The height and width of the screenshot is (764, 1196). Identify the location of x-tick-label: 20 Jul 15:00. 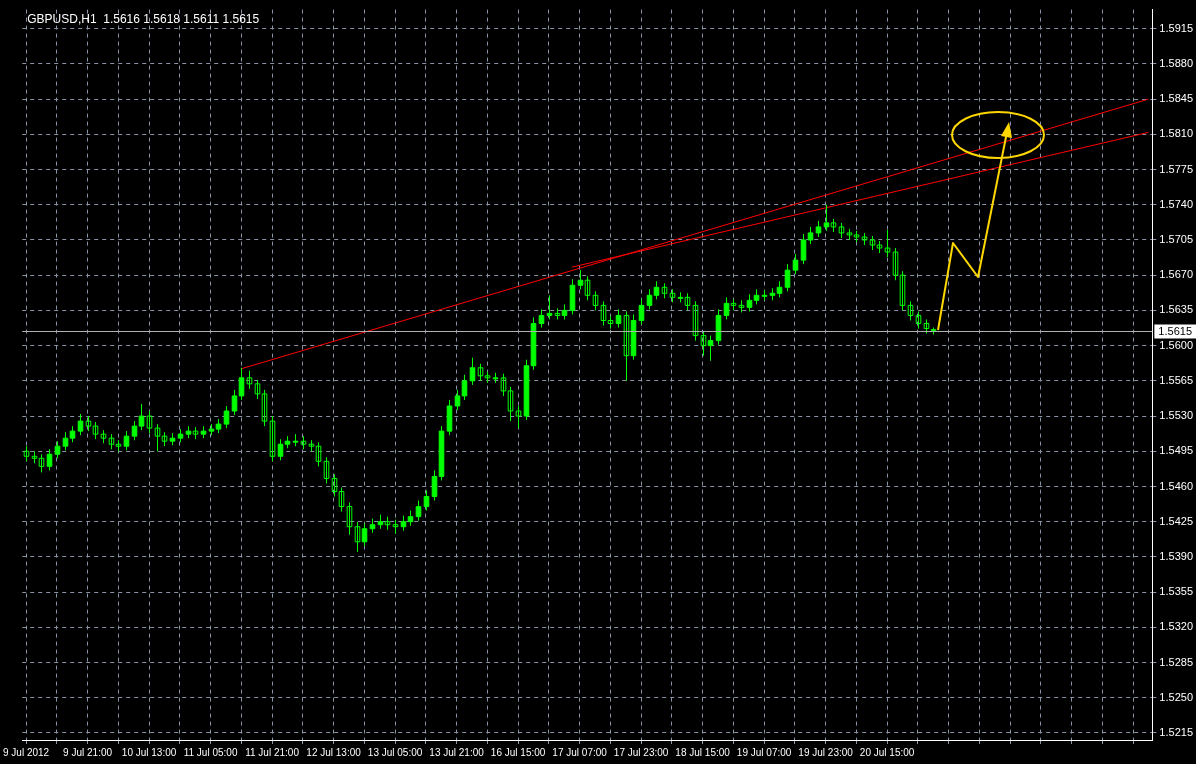
(887, 752).